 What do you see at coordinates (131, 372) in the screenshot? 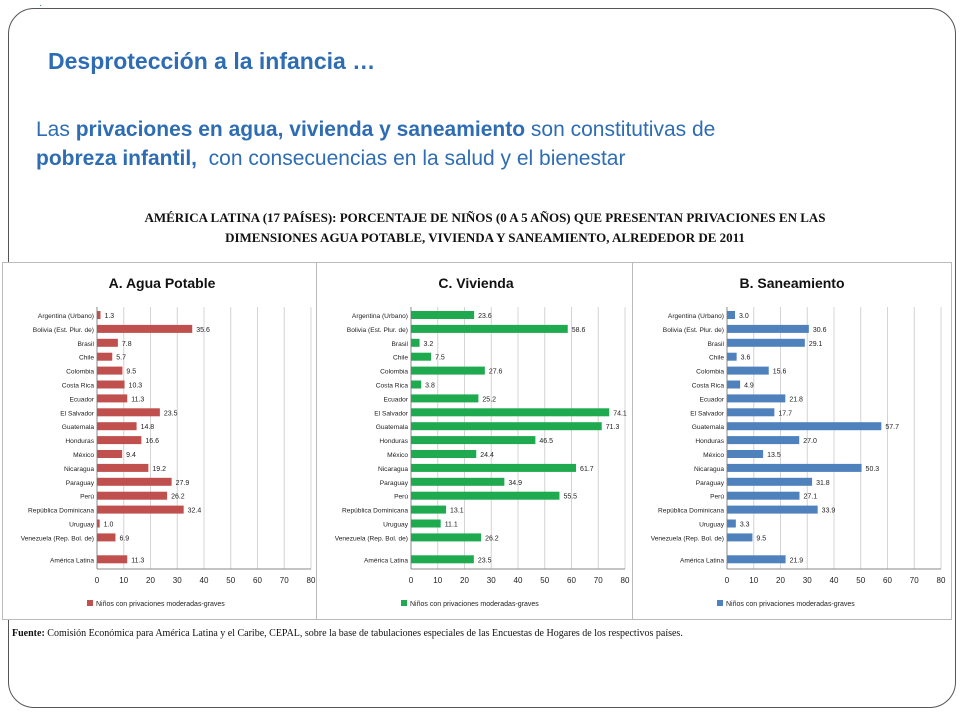
I see `data-label: 9.5` at bounding box center [131, 372].